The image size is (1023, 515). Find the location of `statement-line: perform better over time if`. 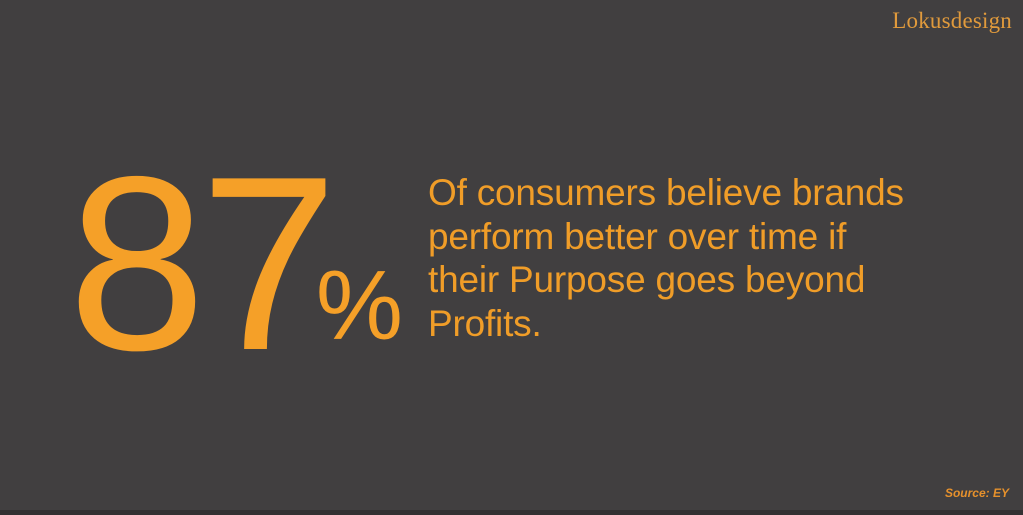

statement-line: perform better over time if is located at coordinates (637, 236).